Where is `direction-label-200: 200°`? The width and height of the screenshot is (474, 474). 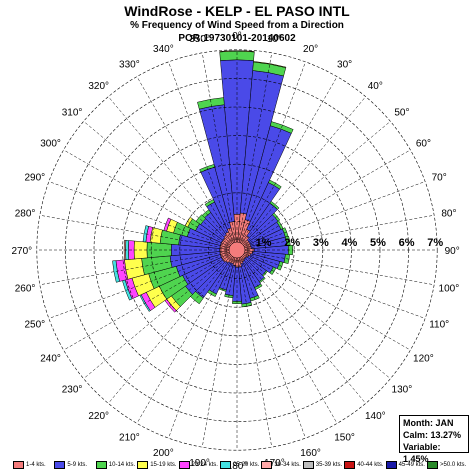
direction-label-200: 200° is located at coordinates (163, 453).